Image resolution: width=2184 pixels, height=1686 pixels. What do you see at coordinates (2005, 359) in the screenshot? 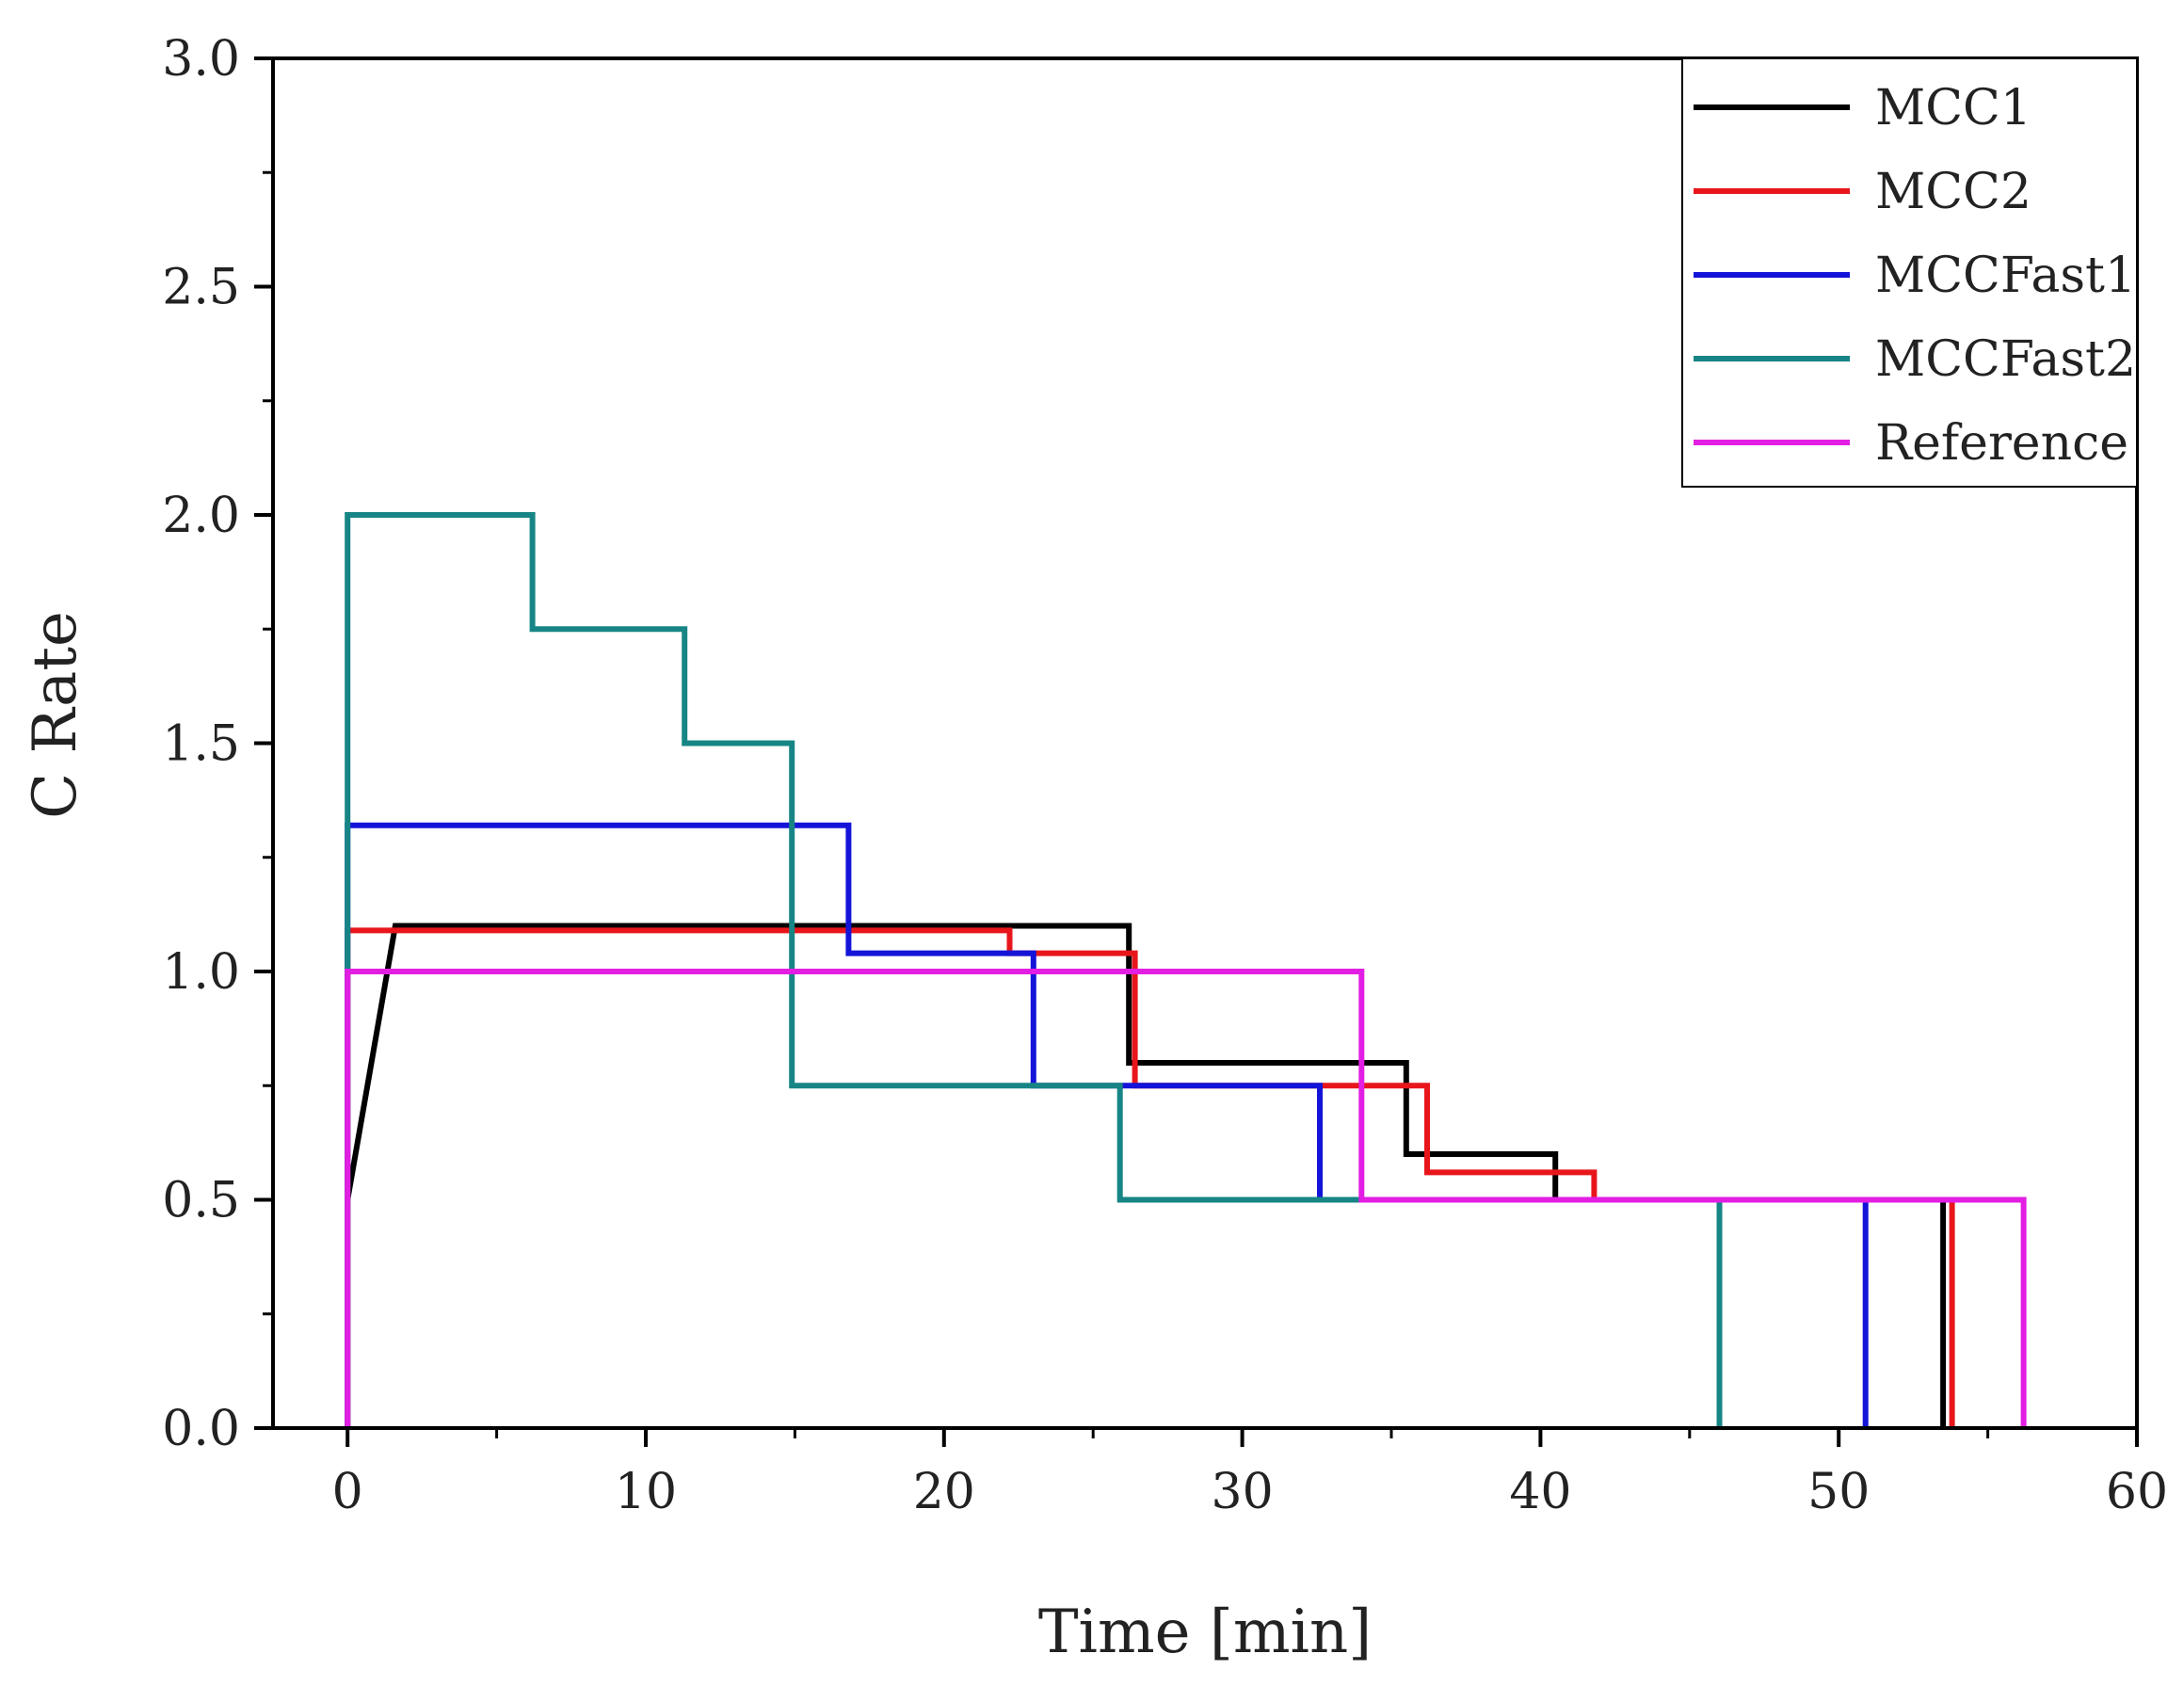
I see `legend-label-mccfast2: MCCFast2` at bounding box center [2005, 359].